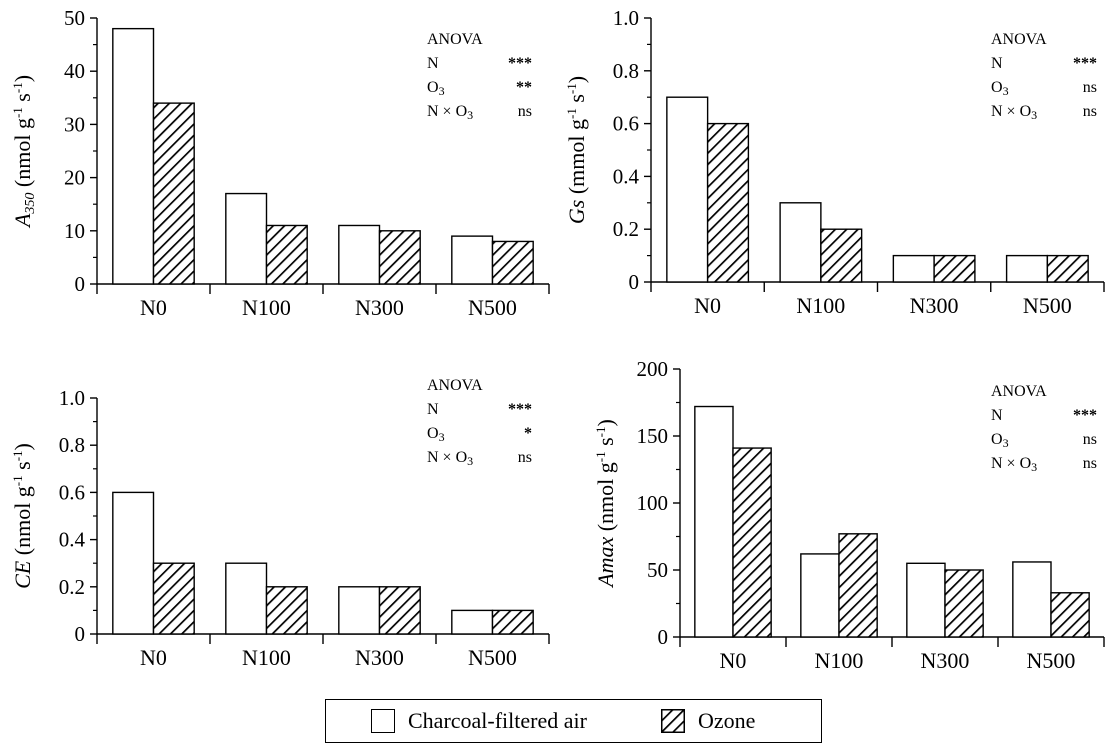  What do you see at coordinates (74, 71) in the screenshot?
I see `y-tick-label-a350: 40` at bounding box center [74, 71].